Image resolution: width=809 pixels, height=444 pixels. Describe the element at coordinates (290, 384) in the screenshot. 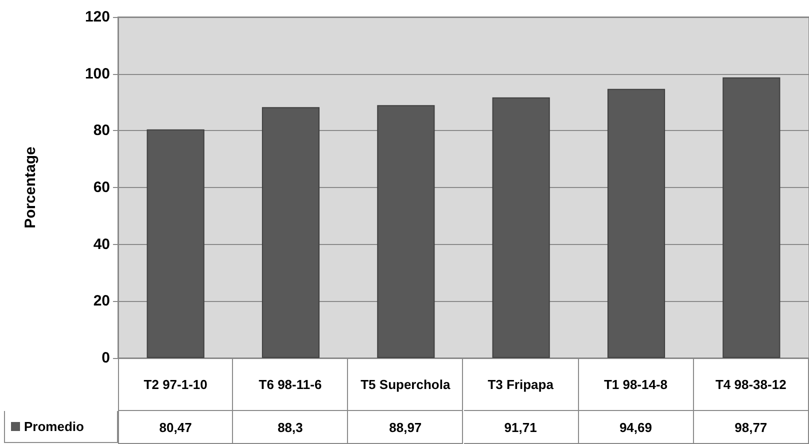

I see `x-tick-label: T6 98-11-6` at that location.